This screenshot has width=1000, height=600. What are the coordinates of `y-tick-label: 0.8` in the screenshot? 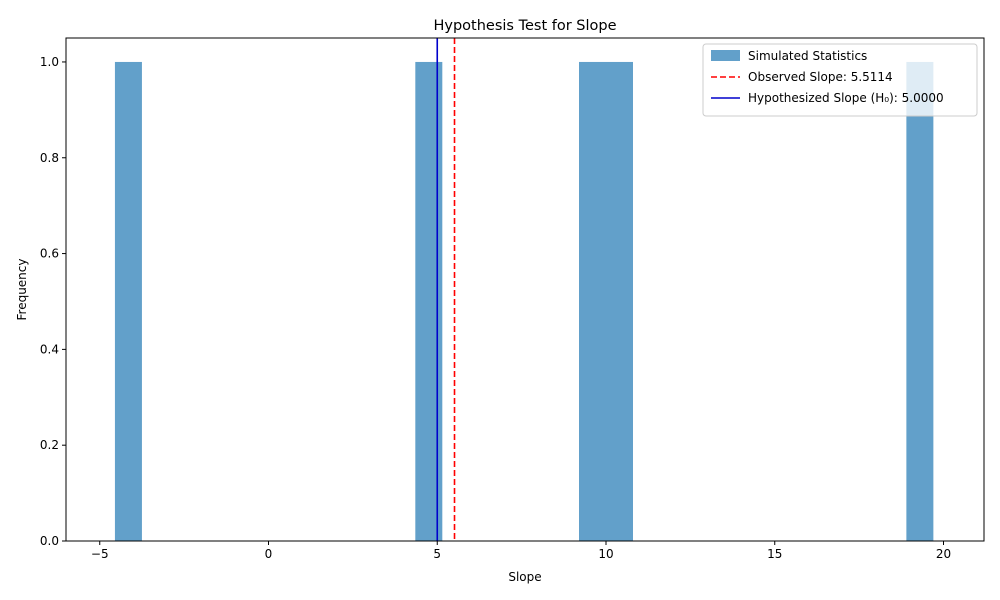 It's located at (49, 158).